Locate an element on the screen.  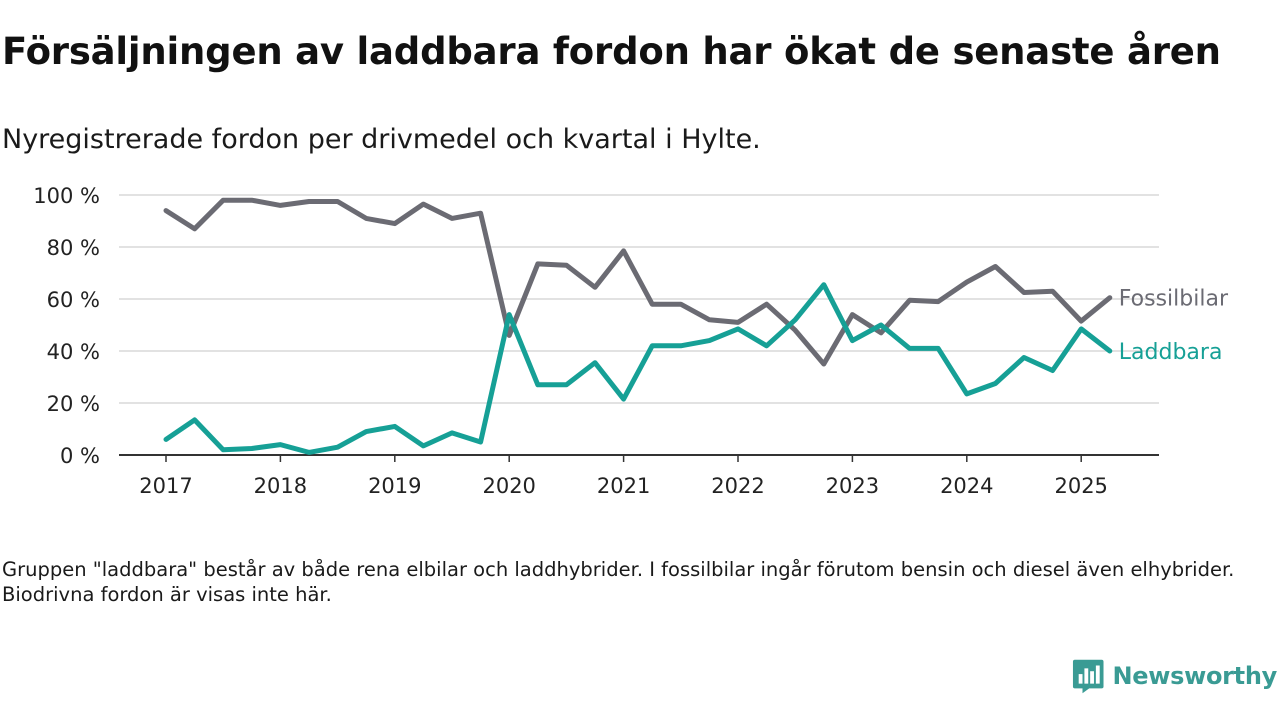
y-tick-label: 80 % is located at coordinates (73, 248).